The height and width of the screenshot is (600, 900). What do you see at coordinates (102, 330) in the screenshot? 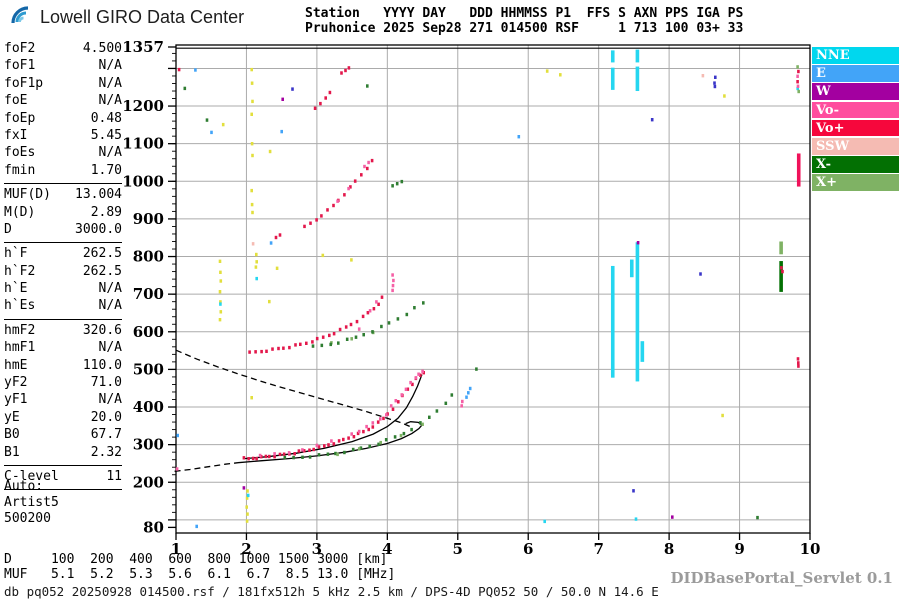
I see `param-value: 320.6` at bounding box center [102, 330].